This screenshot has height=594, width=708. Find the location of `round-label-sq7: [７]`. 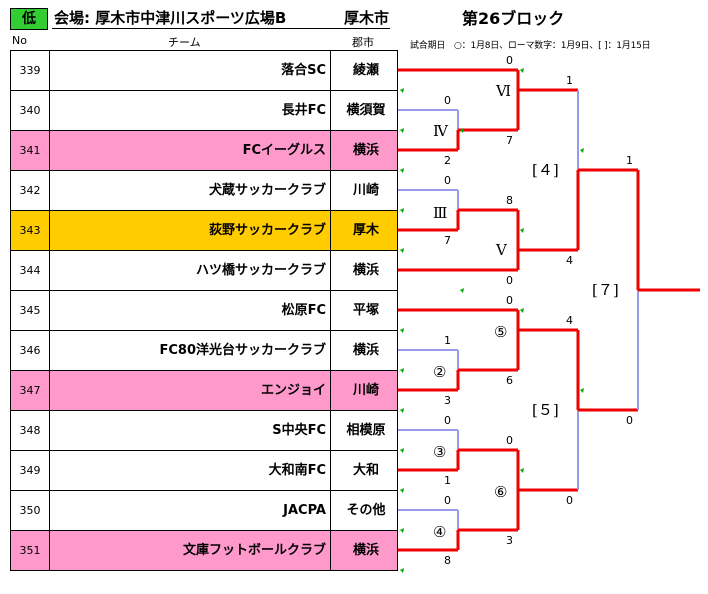

round-label-sq7: [７] is located at coordinates (605, 290).